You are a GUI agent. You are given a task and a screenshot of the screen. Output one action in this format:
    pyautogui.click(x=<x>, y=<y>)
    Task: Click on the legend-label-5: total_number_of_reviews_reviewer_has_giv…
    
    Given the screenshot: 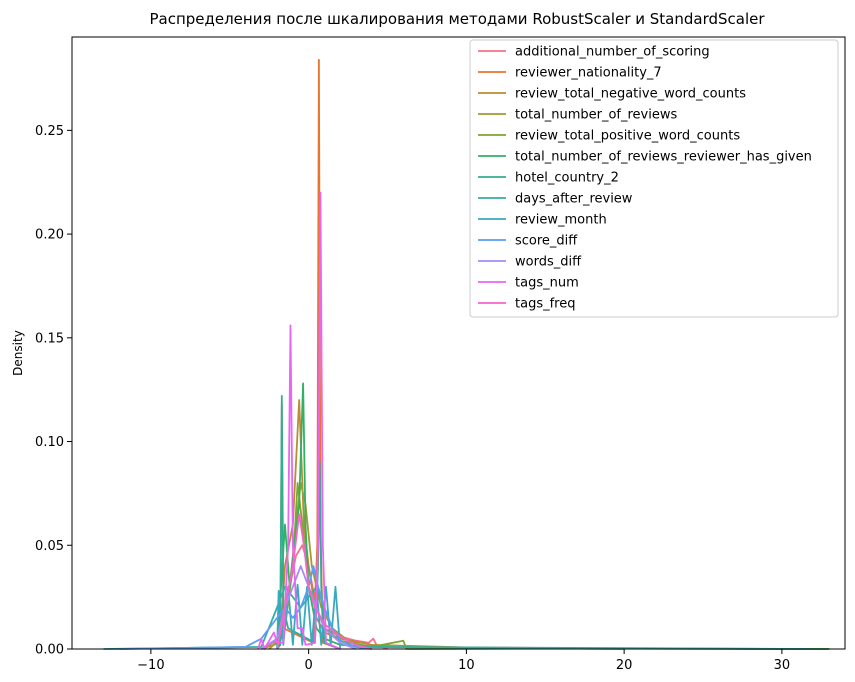 What is the action you would take?
    pyautogui.click(x=663, y=157)
    